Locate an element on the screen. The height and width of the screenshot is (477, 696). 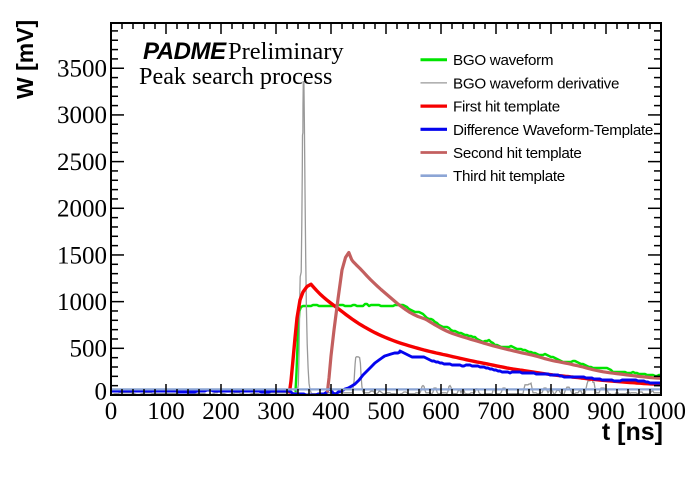
svg-text: Second hit template is located at coordinates (517, 153).